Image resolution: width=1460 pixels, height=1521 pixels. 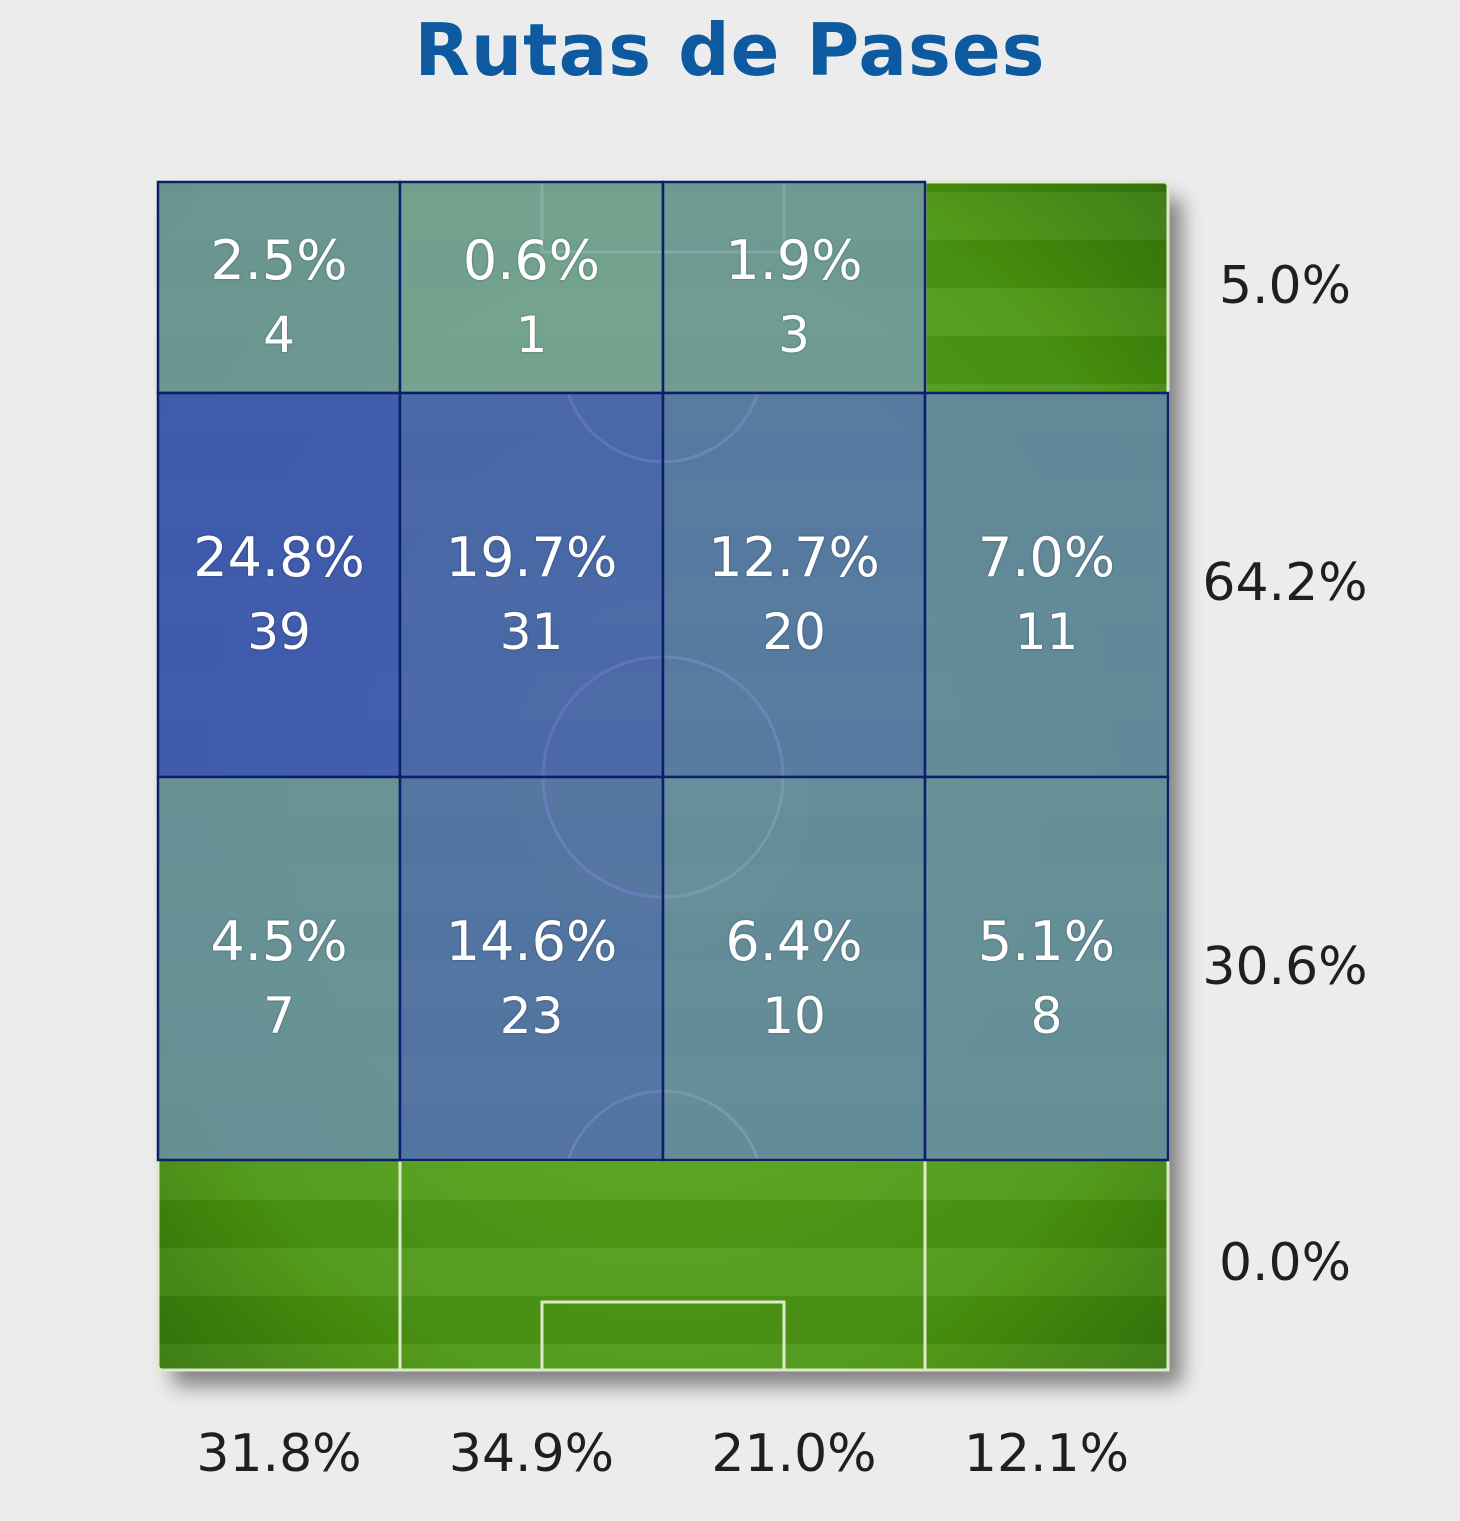 I want to click on cell-label: 0.6% 1, so click(x=531, y=296).